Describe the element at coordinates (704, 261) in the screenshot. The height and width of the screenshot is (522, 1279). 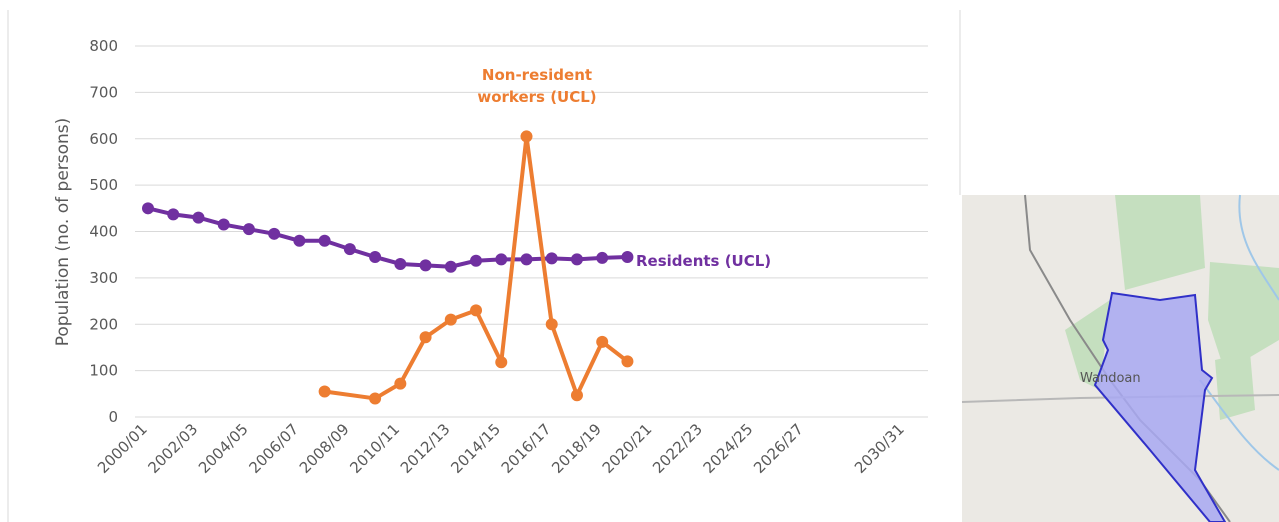
I see `series-label: Residents (UCL)` at that location.